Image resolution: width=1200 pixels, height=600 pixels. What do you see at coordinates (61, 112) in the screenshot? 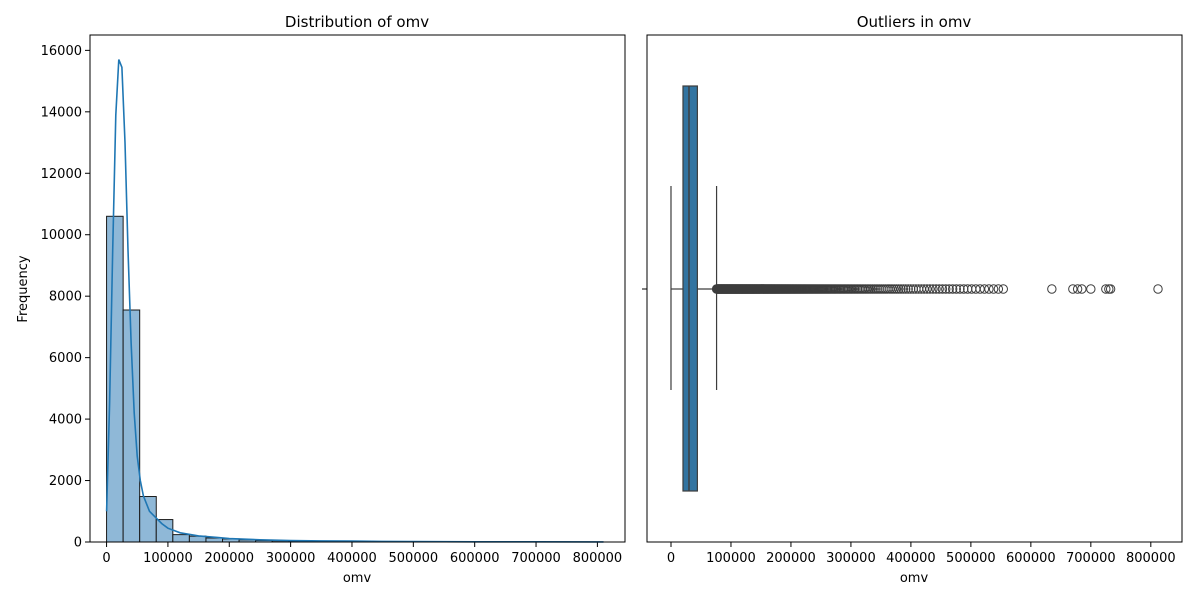
I see `y-tick-label: 14000` at bounding box center [61, 112].